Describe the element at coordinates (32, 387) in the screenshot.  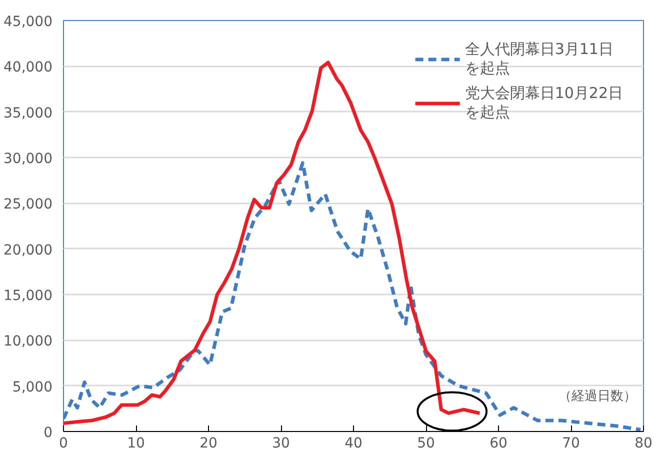
I see `y-tick-label: 5,000` at that location.